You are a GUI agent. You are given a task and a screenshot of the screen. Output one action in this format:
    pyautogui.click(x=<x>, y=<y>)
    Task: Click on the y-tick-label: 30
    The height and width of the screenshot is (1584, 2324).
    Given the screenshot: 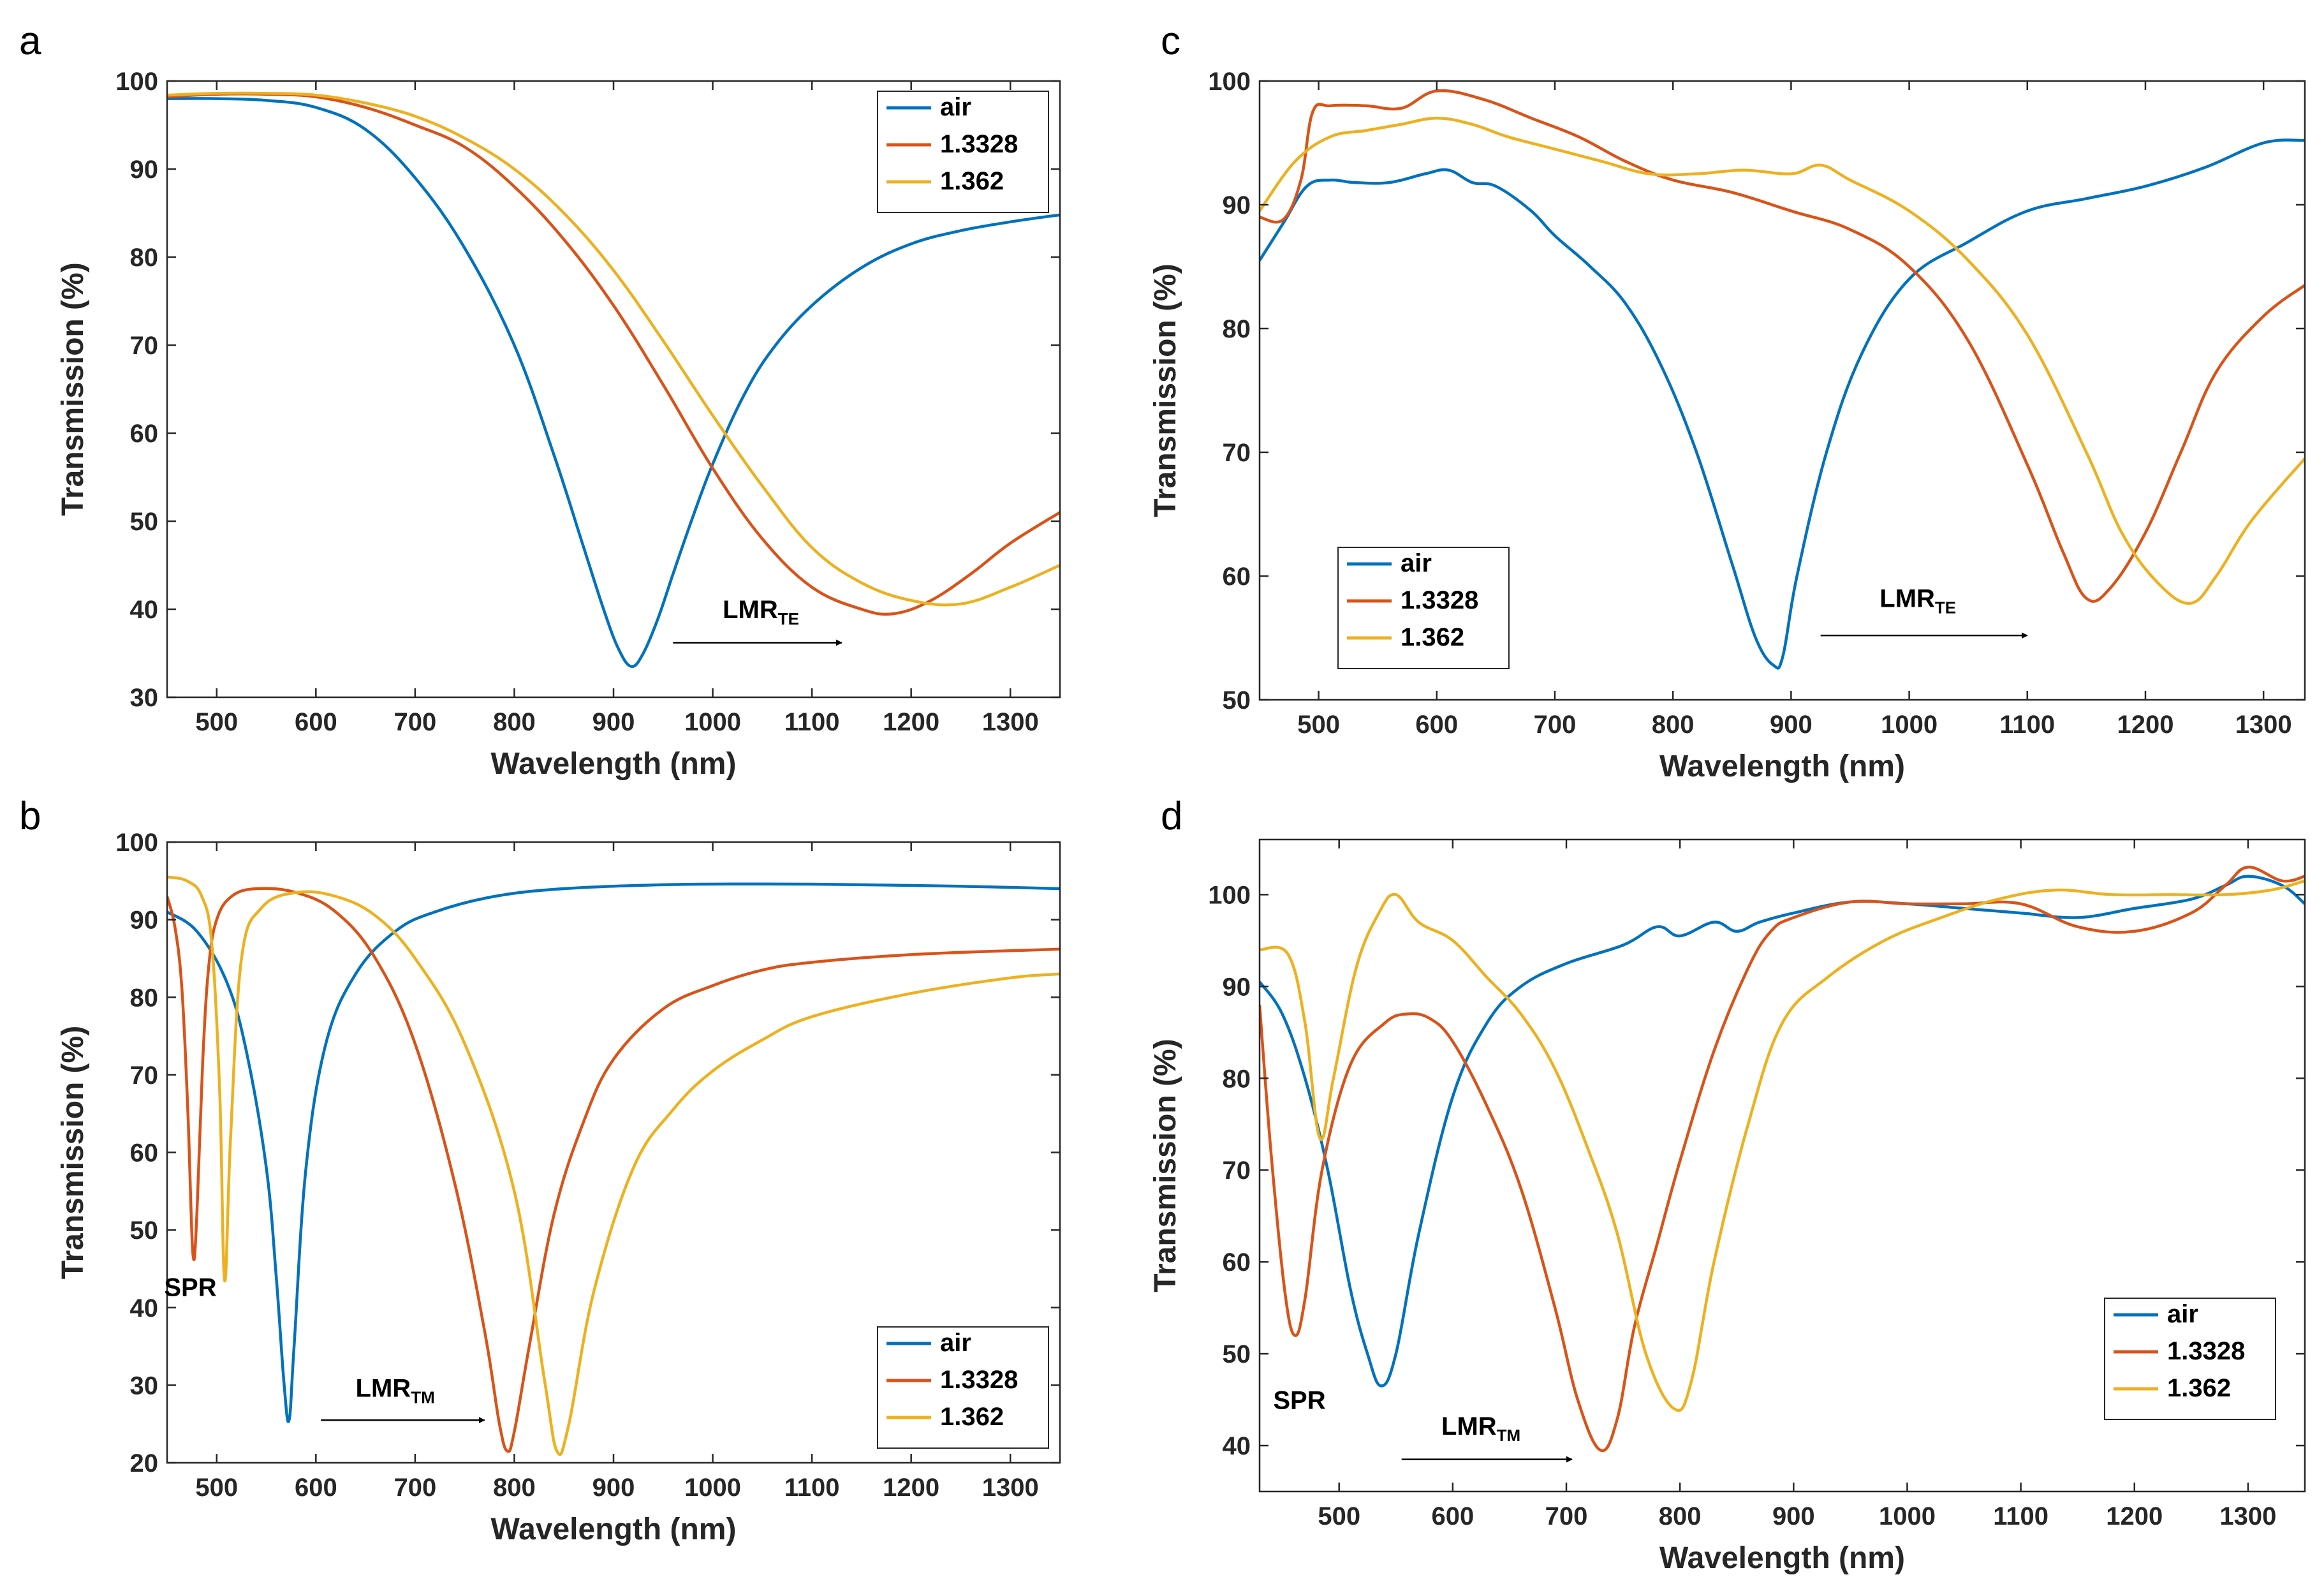 What is the action you would take?
    pyautogui.click(x=144, y=698)
    